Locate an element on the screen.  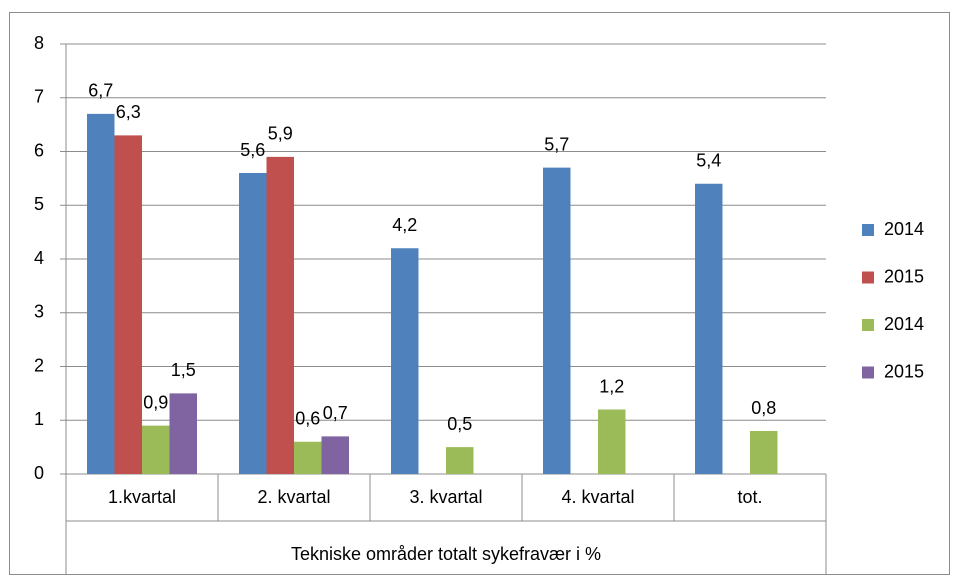
data-label: 0,8 is located at coordinates (763, 408).